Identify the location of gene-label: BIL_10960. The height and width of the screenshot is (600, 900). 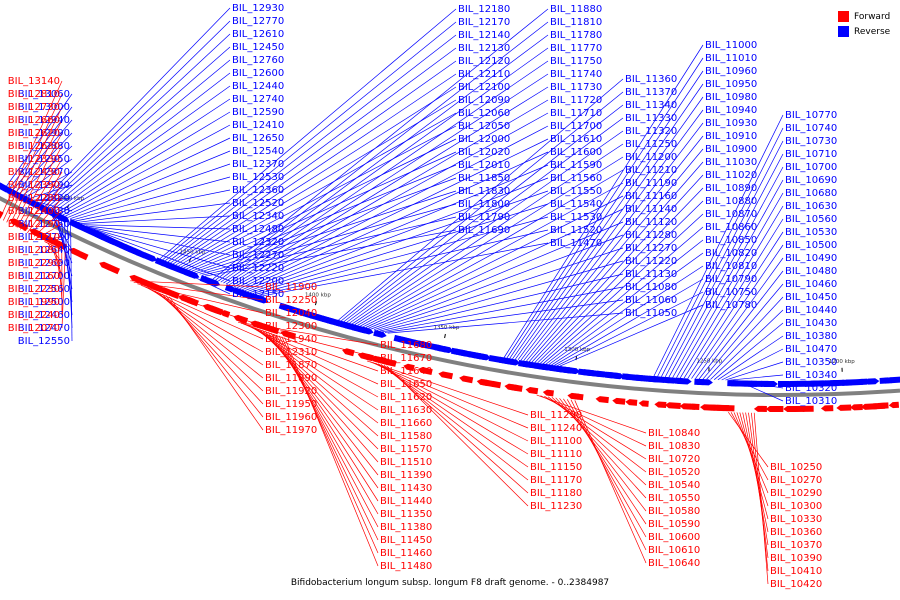
(731, 71).